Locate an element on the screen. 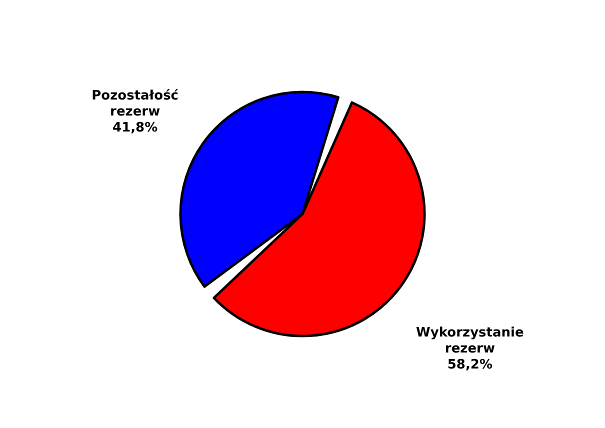 The image size is (605, 428). data-label: 41,8% is located at coordinates (135, 128).